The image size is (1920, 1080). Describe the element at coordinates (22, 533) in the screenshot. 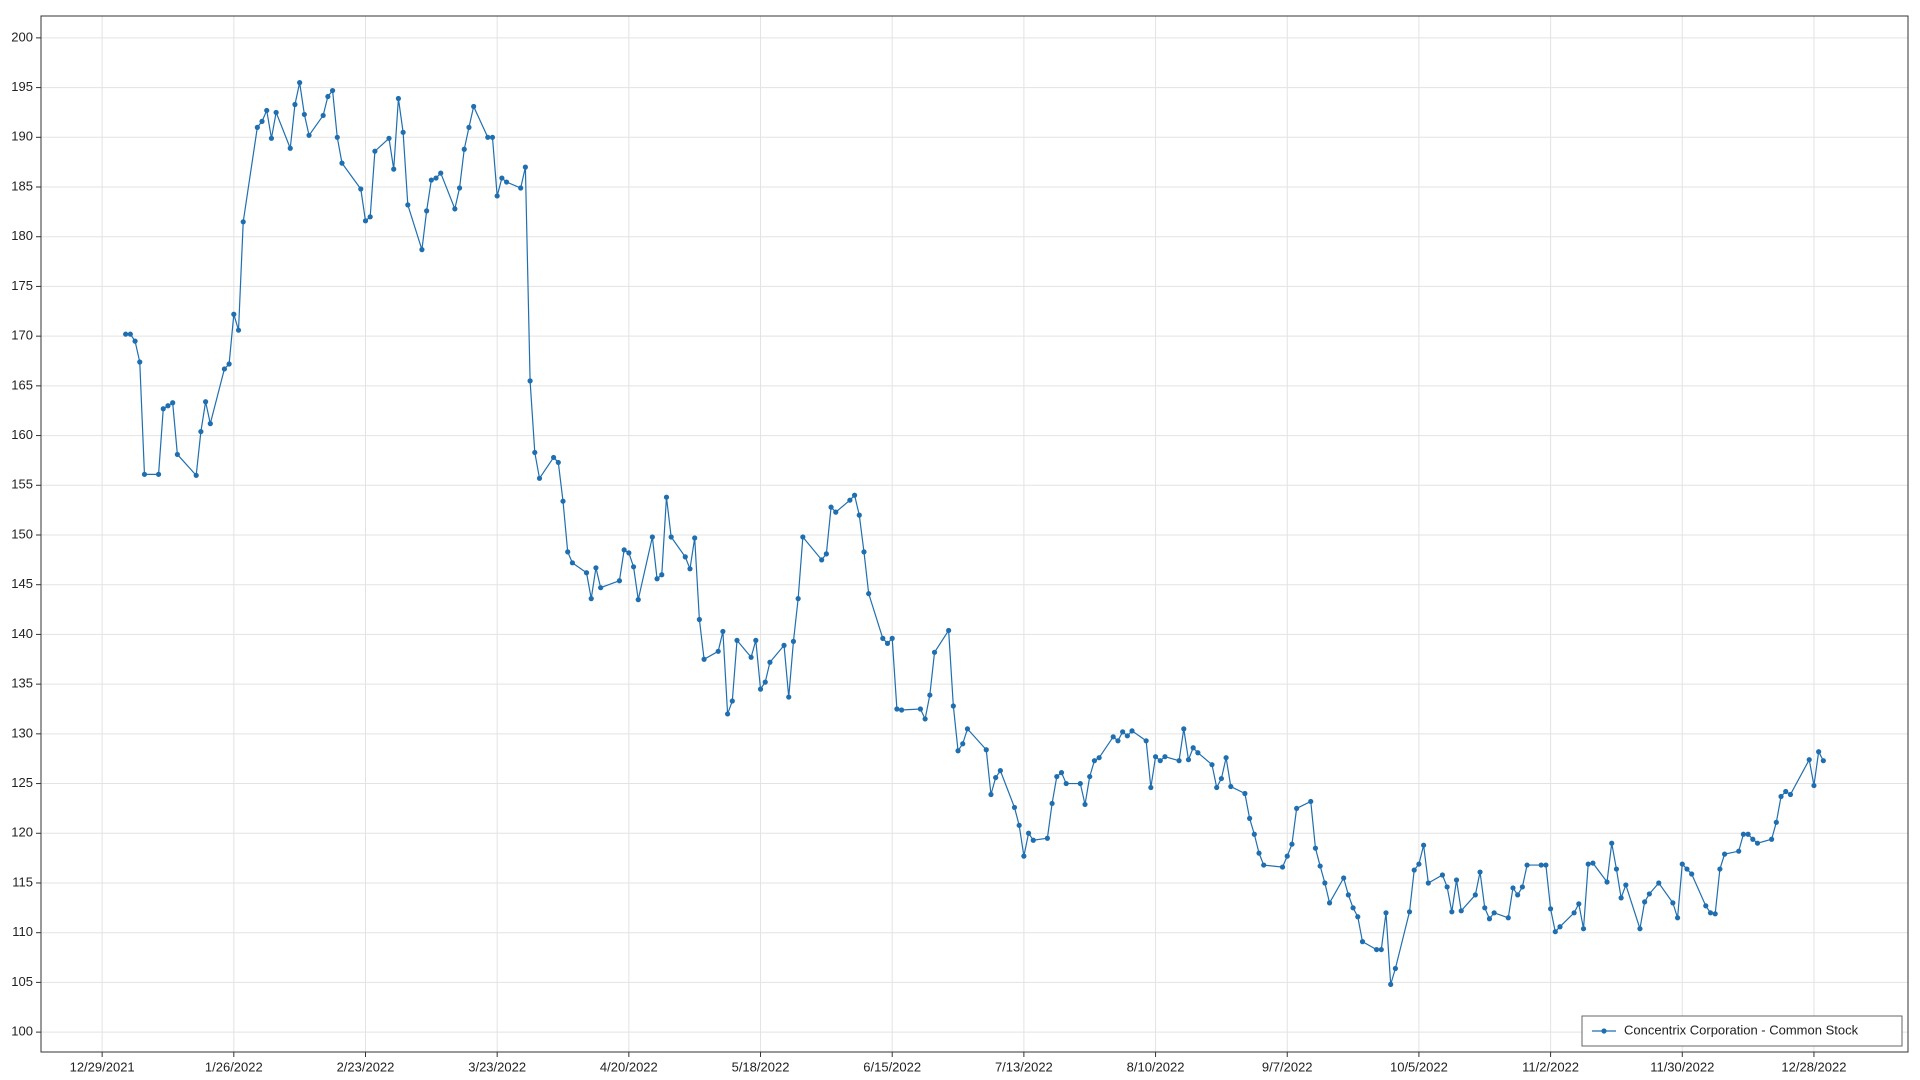

I see `y-tick-label: 150` at that location.